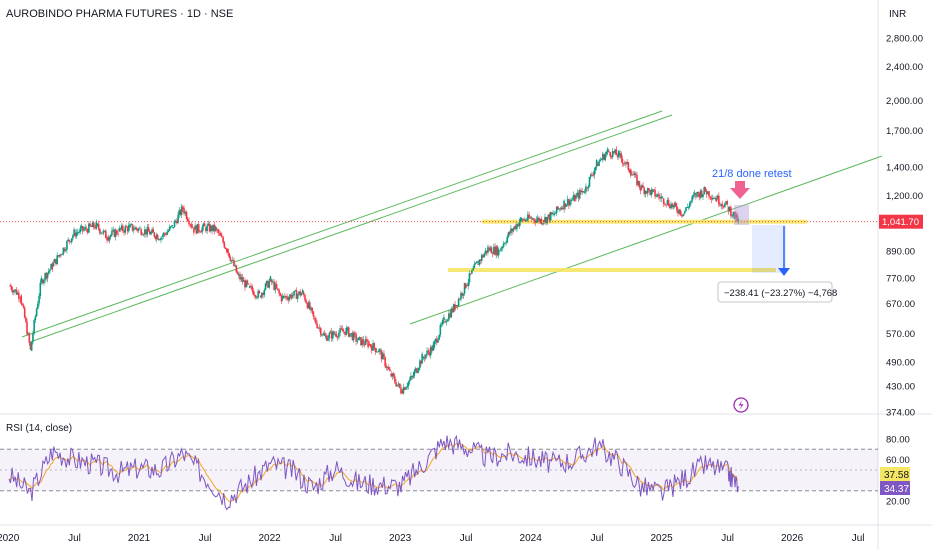  What do you see at coordinates (784, 272) in the screenshot?
I see `measure-arrow-head` at bounding box center [784, 272].